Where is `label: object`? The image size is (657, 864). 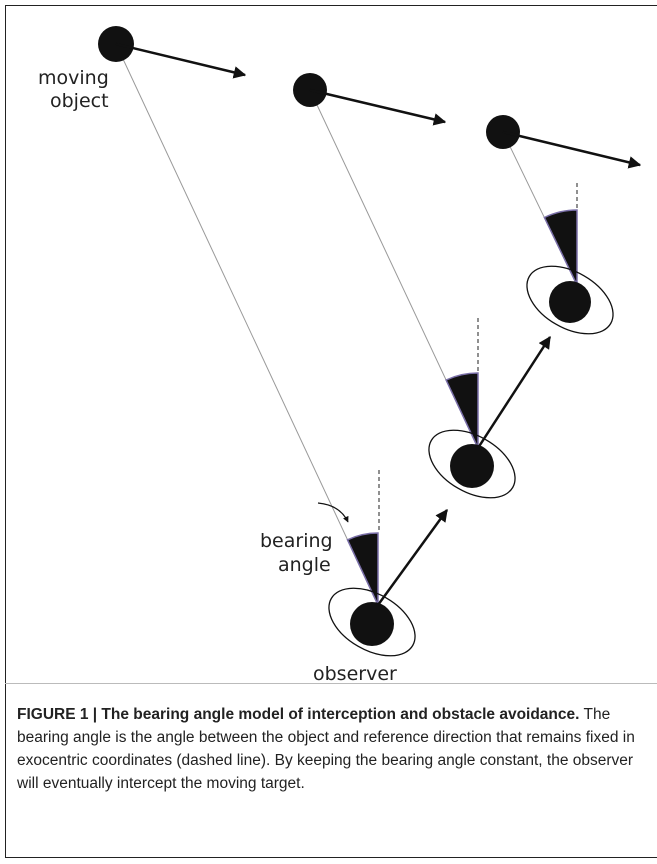 label: object is located at coordinates (79, 101).